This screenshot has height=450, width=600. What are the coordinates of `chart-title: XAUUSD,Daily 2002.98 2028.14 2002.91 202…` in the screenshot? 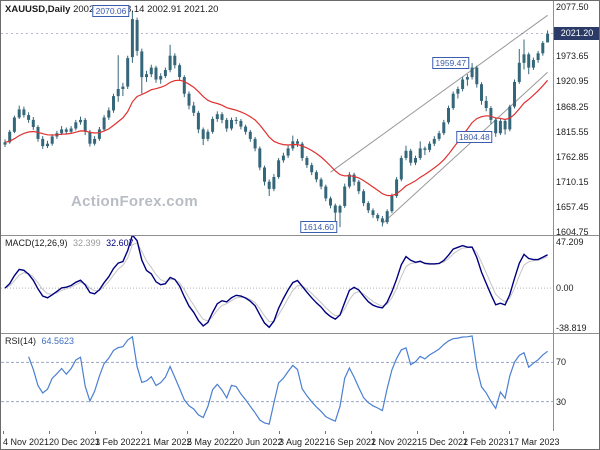 It's located at (111, 9).